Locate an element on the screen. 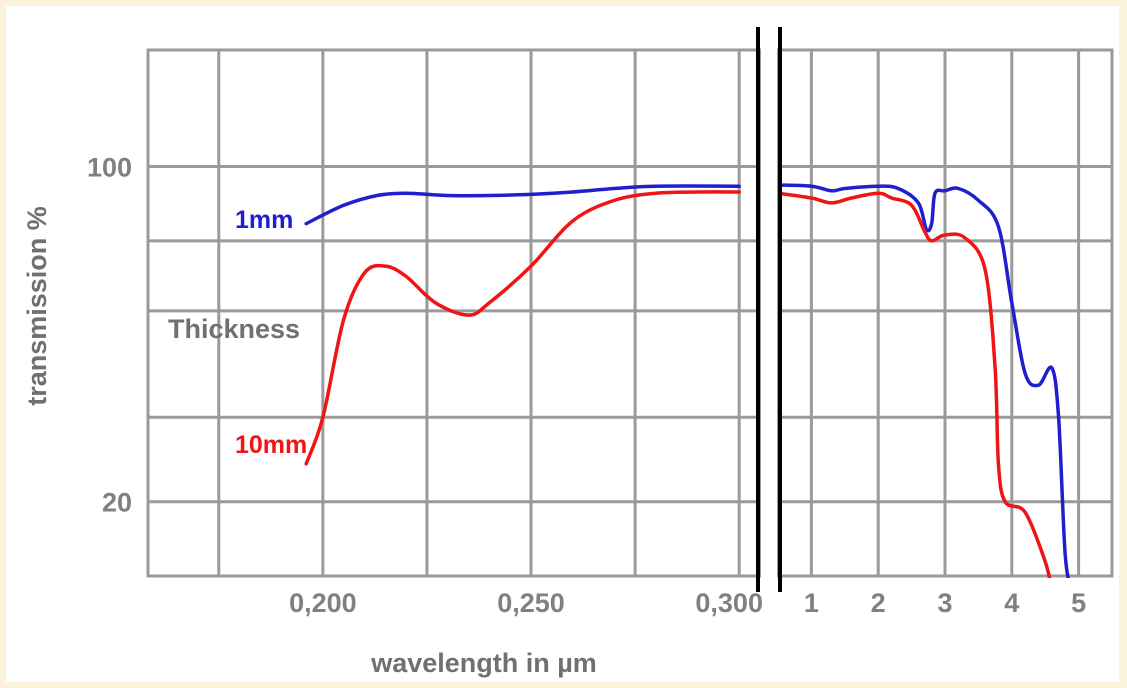 The image size is (1127, 688). x-tick-label-left-1: 0,250 is located at coordinates (531, 603).